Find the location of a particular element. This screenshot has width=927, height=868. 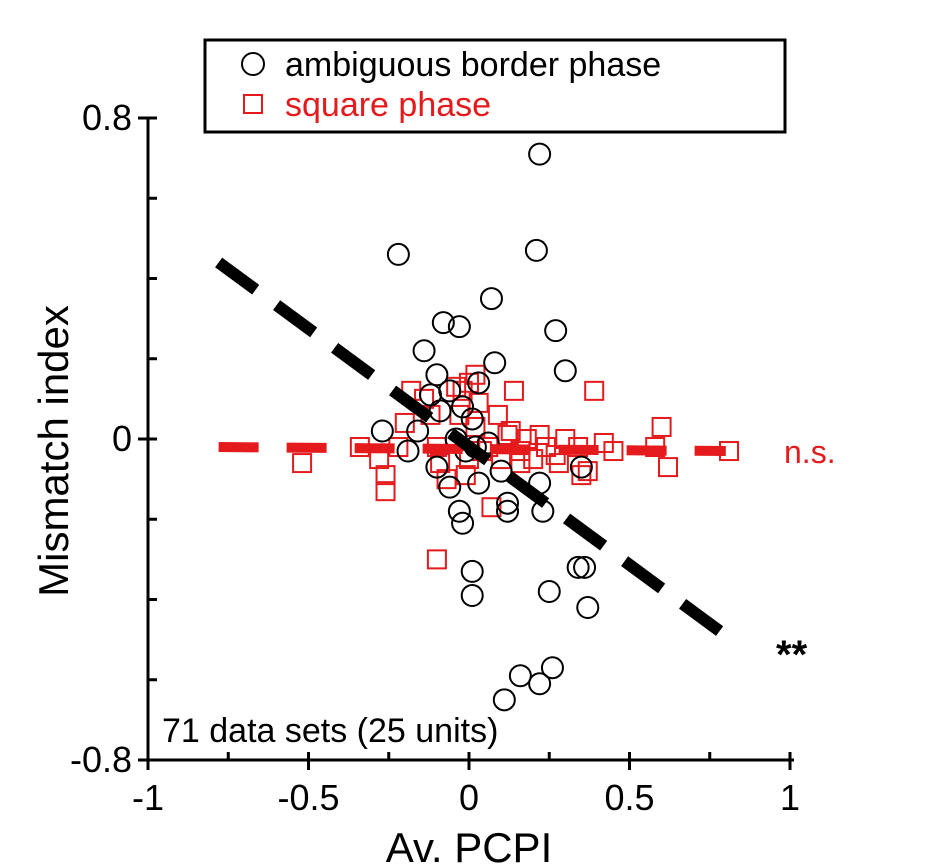

x-axis-title: Av. PCPI is located at coordinates (469, 846).